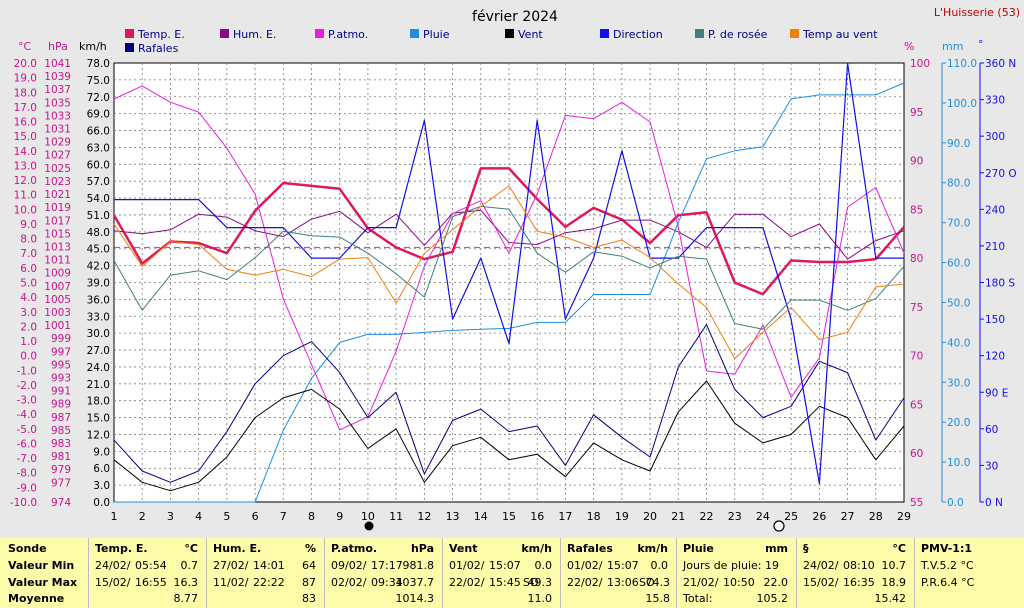 This screenshot has width=1024, height=608. Describe the element at coordinates (93, 46) in the screenshot. I see `wind-axis-unit: km/h` at that location.